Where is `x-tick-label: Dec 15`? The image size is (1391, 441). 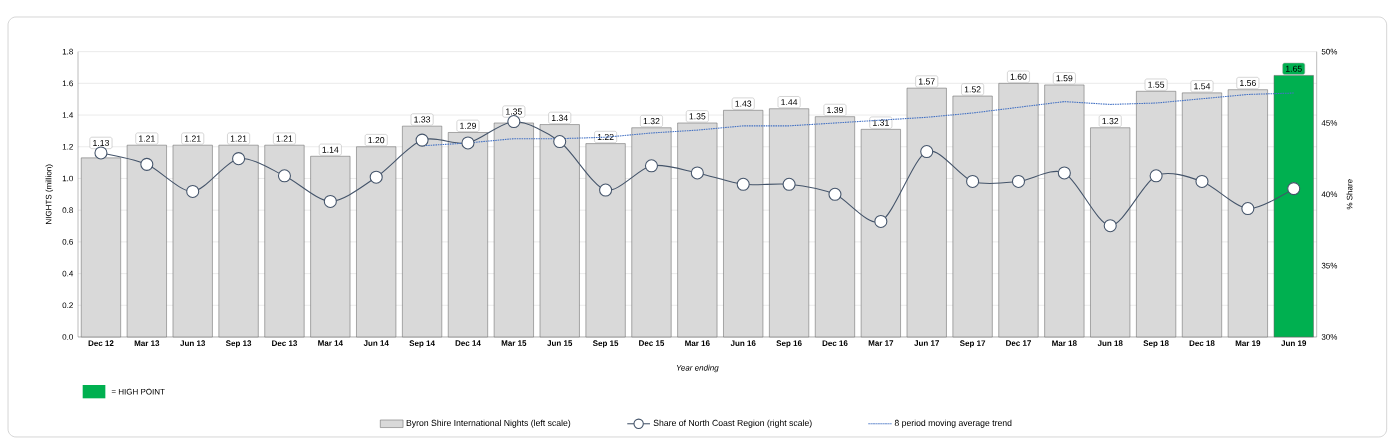 x-tick-label: Dec 15 is located at coordinates (652, 343).